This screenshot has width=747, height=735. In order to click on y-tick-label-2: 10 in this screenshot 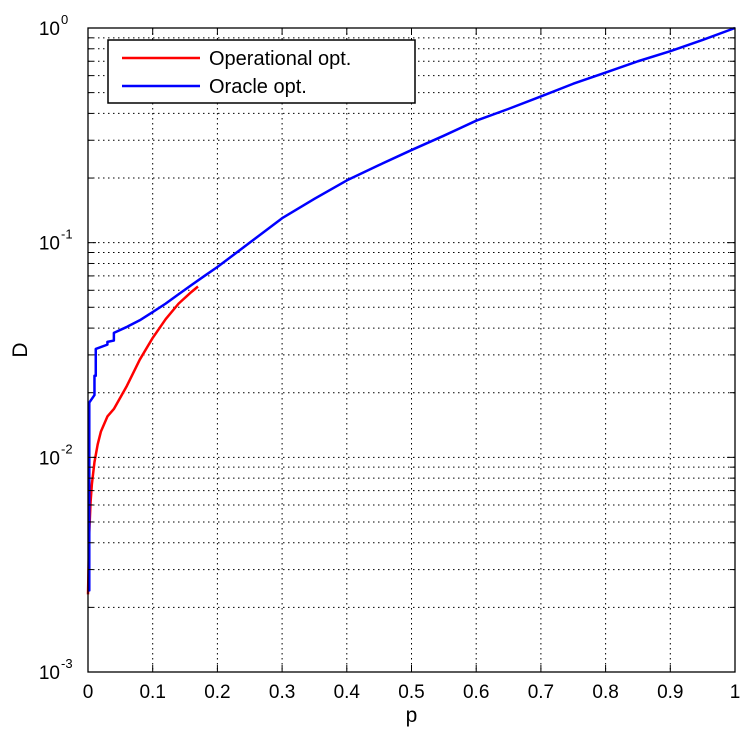, I will do `click(49, 244)`.